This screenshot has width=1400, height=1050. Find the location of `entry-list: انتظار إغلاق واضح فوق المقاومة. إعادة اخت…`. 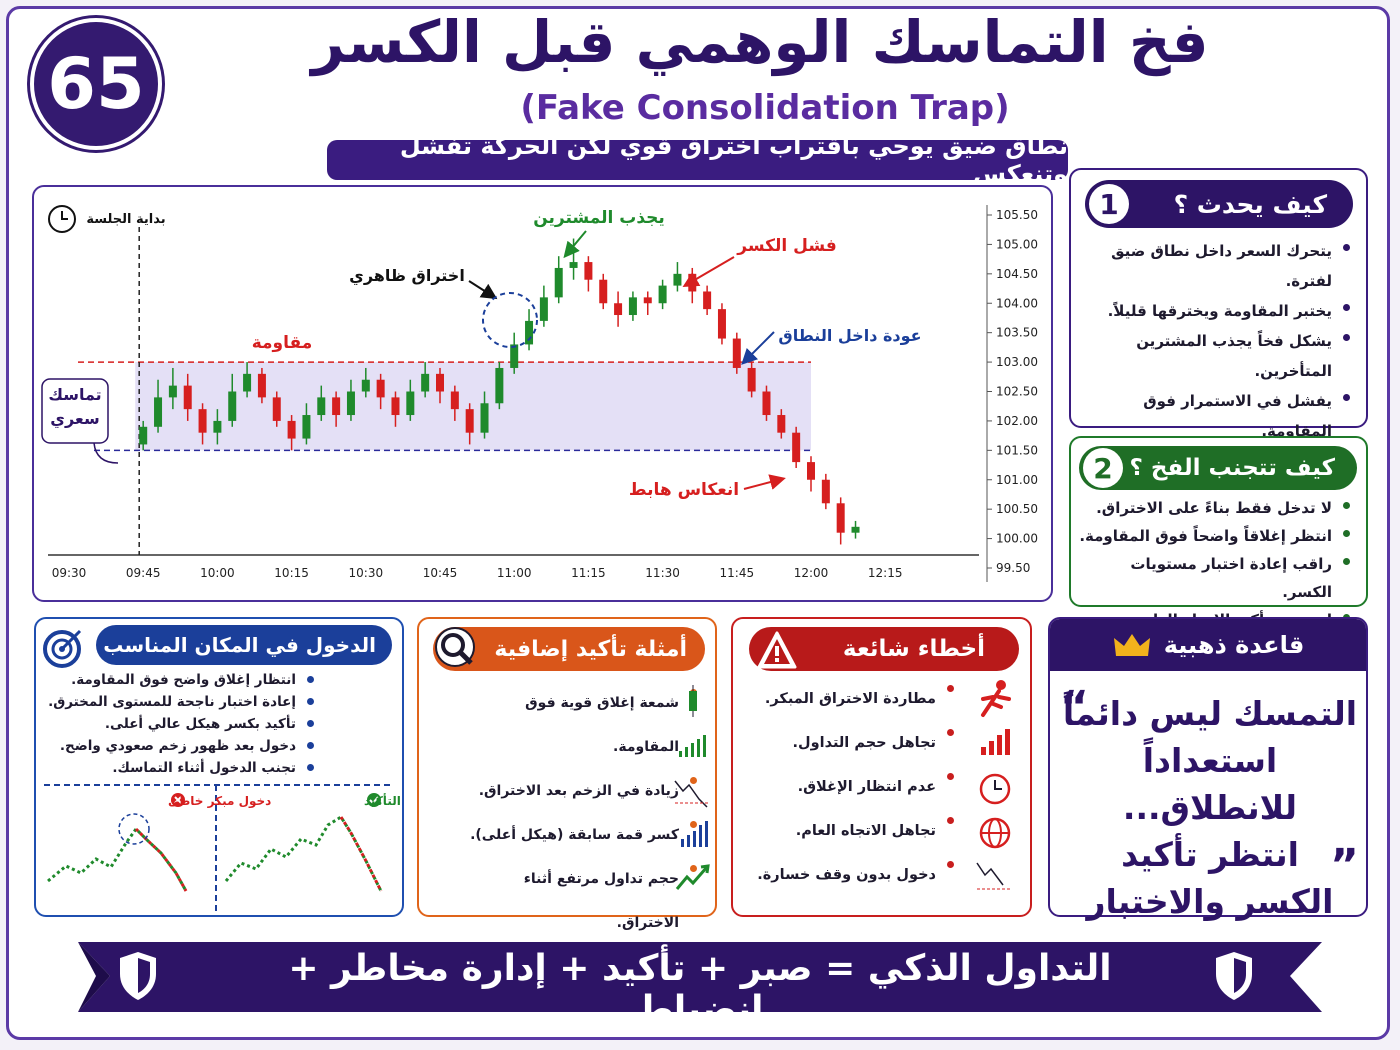

entry-list: انتظار إغلاق واضح فوق المقاومة. إعادة اخت… is located at coordinates (178, 724).